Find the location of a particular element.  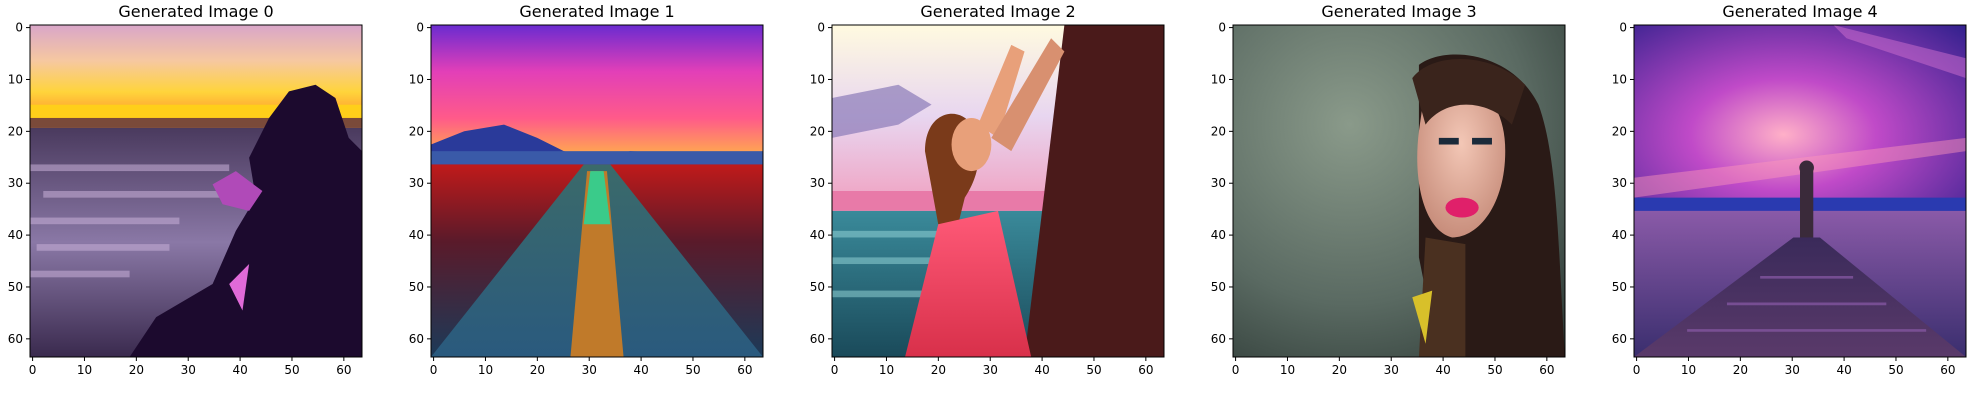

panel-title: Generated Image 4 is located at coordinates (1799, 11).